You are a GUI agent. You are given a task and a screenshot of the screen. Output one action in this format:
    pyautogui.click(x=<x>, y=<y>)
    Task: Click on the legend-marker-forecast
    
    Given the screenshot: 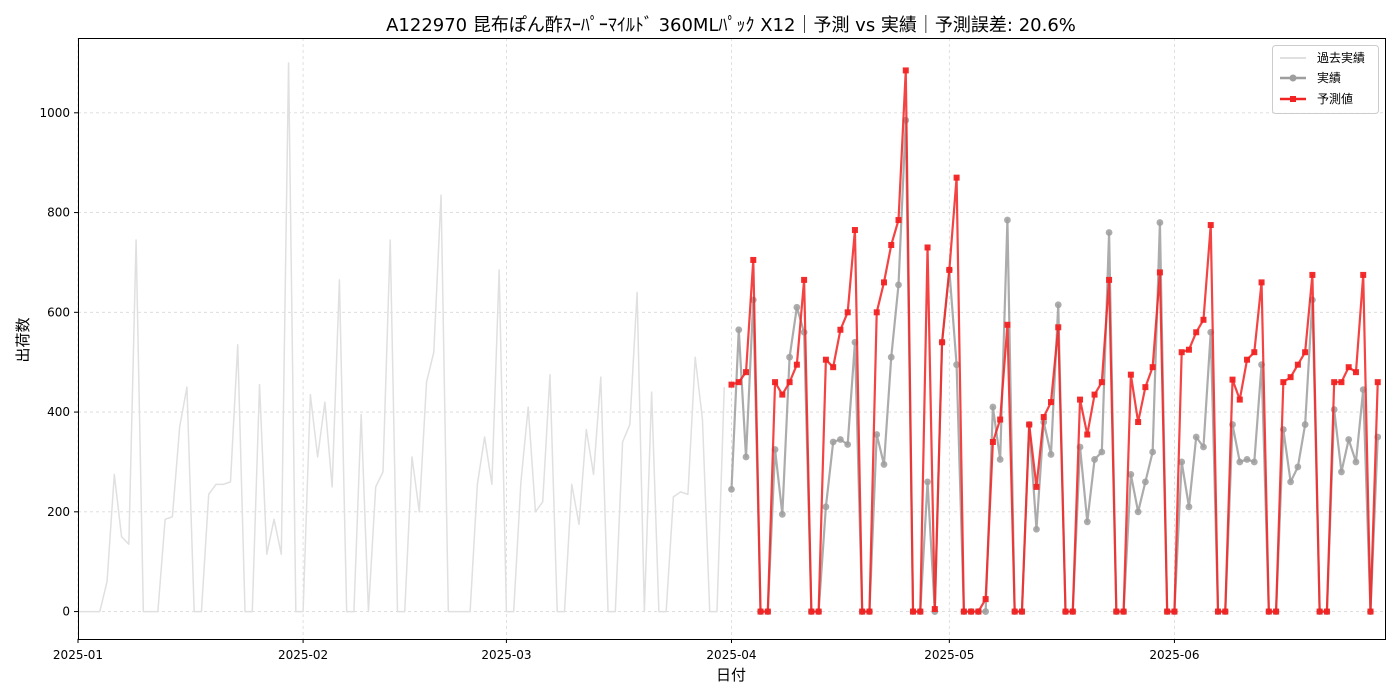 What is the action you would take?
    pyautogui.click(x=1293, y=99)
    